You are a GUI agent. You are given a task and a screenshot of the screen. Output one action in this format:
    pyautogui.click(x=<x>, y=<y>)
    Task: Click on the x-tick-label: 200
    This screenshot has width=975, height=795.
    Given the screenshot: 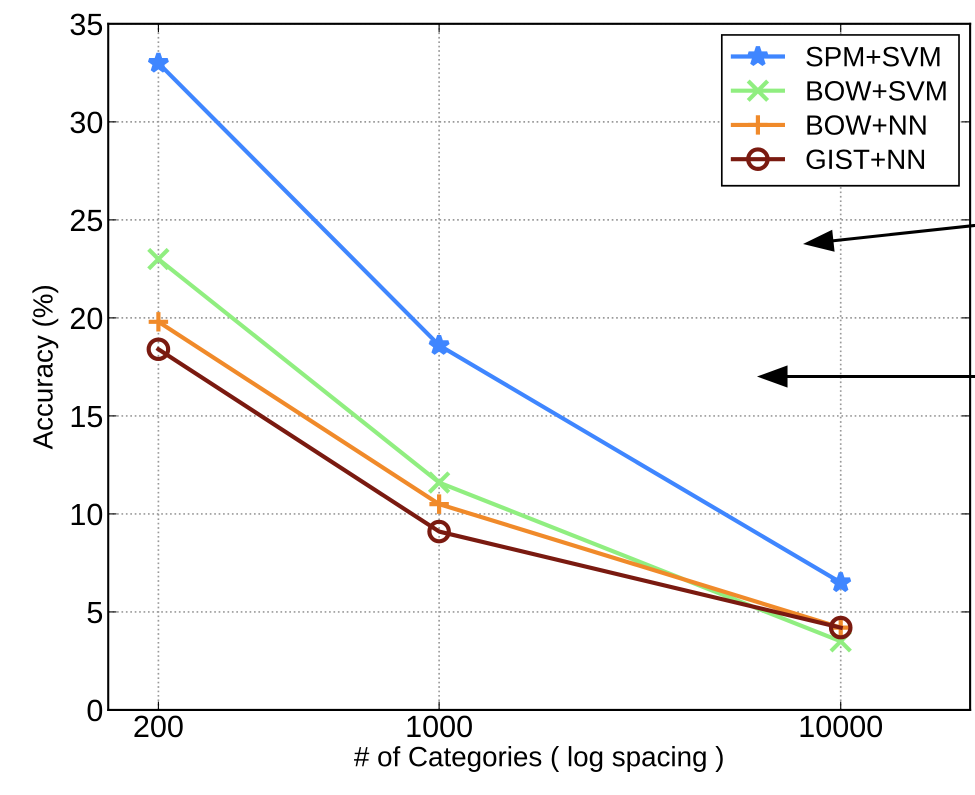 What is the action you would take?
    pyautogui.click(x=158, y=727)
    